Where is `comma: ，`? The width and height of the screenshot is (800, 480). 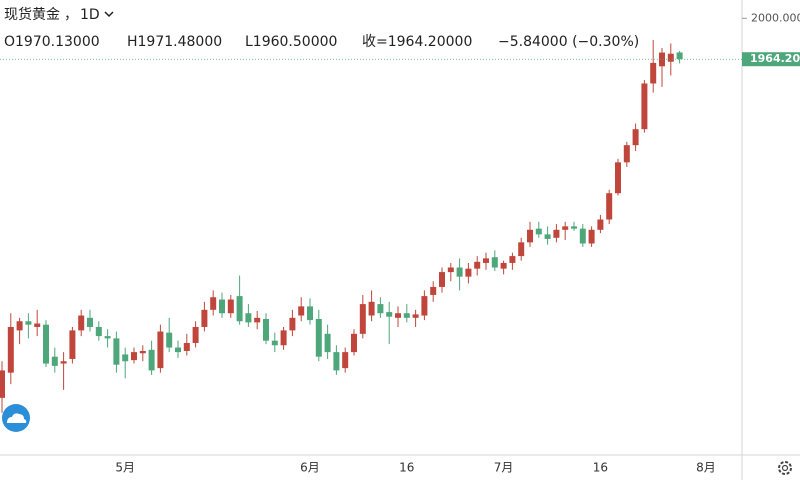 comma: ， is located at coordinates (71, 15).